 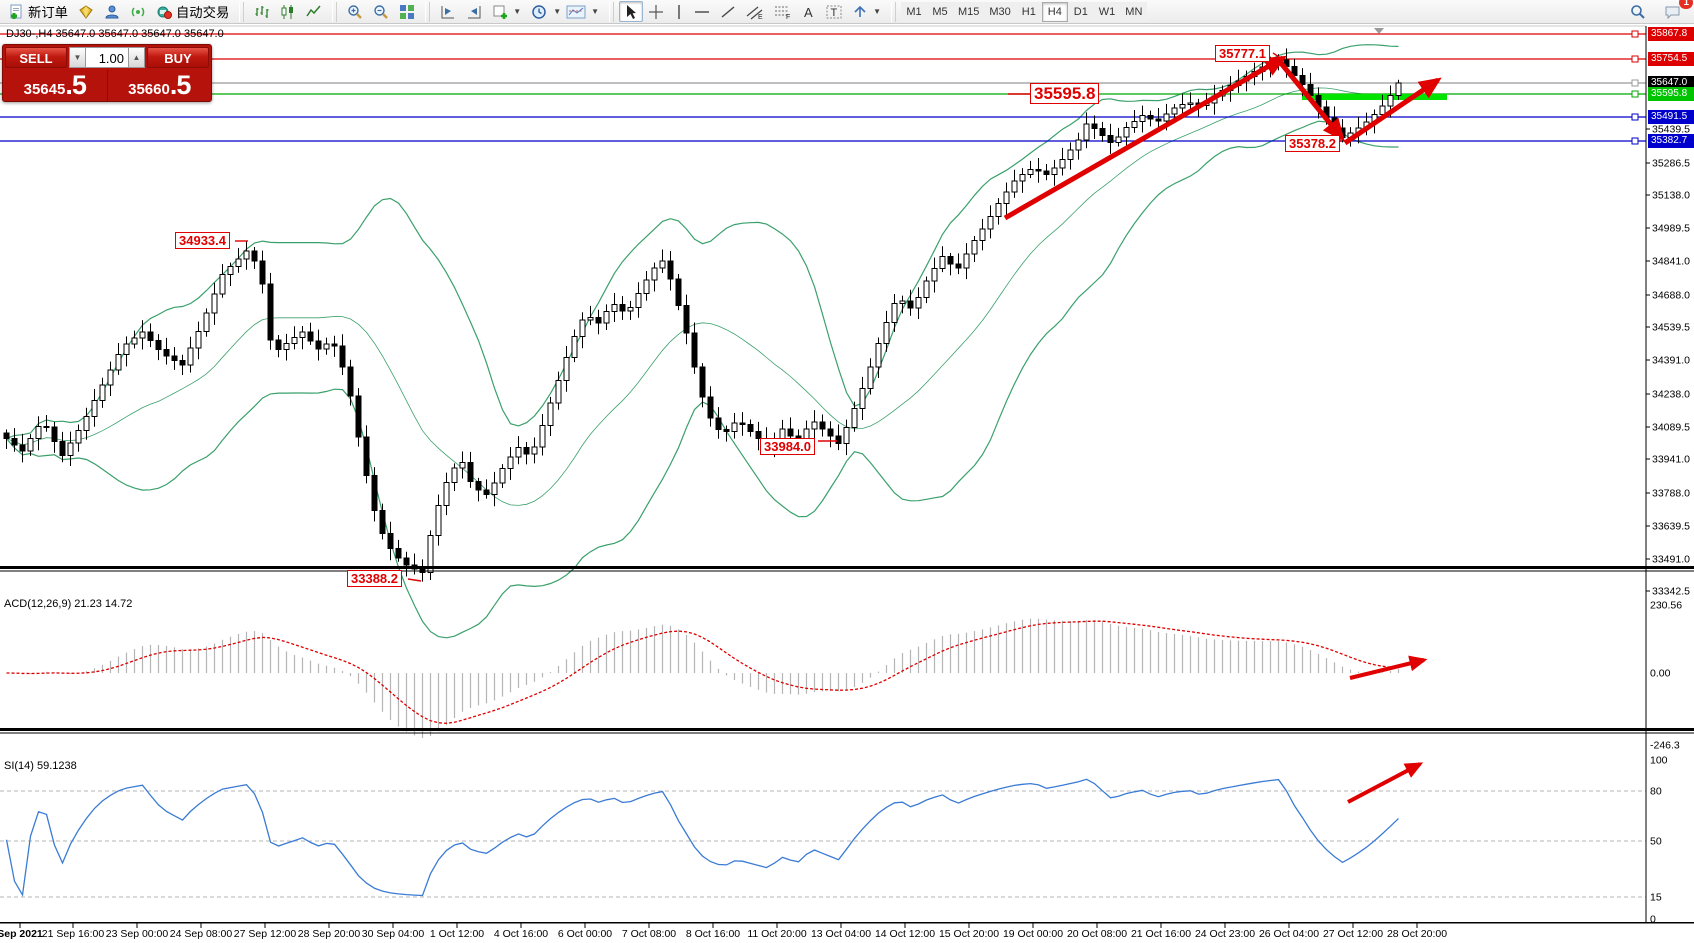 What do you see at coordinates (1672, 11) in the screenshot?
I see `chat-button` at bounding box center [1672, 11].